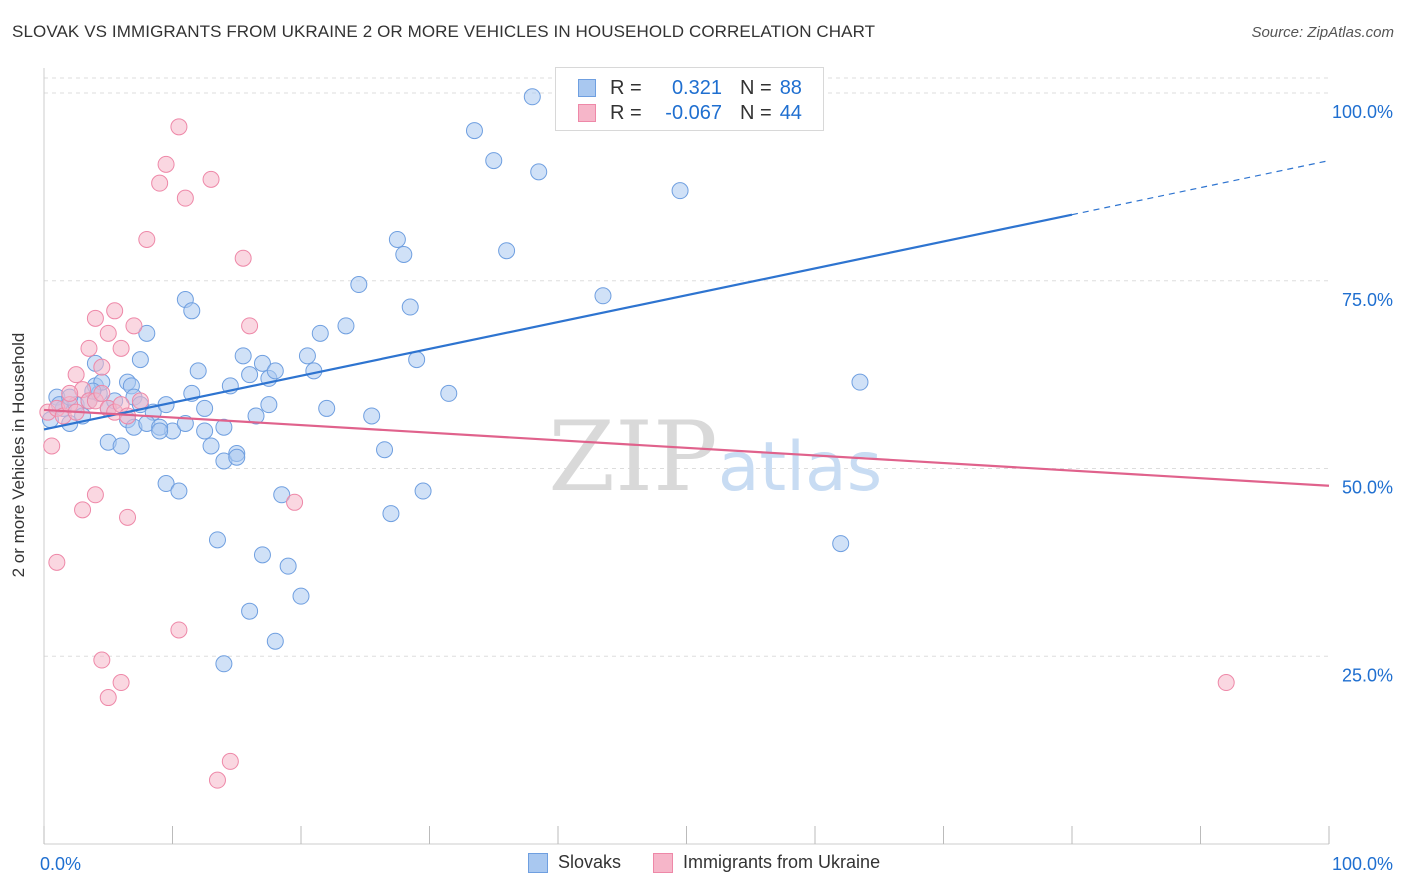  Describe the element at coordinates (1367, 488) in the screenshot. I see `y-tick-label: 50.0%` at that location.